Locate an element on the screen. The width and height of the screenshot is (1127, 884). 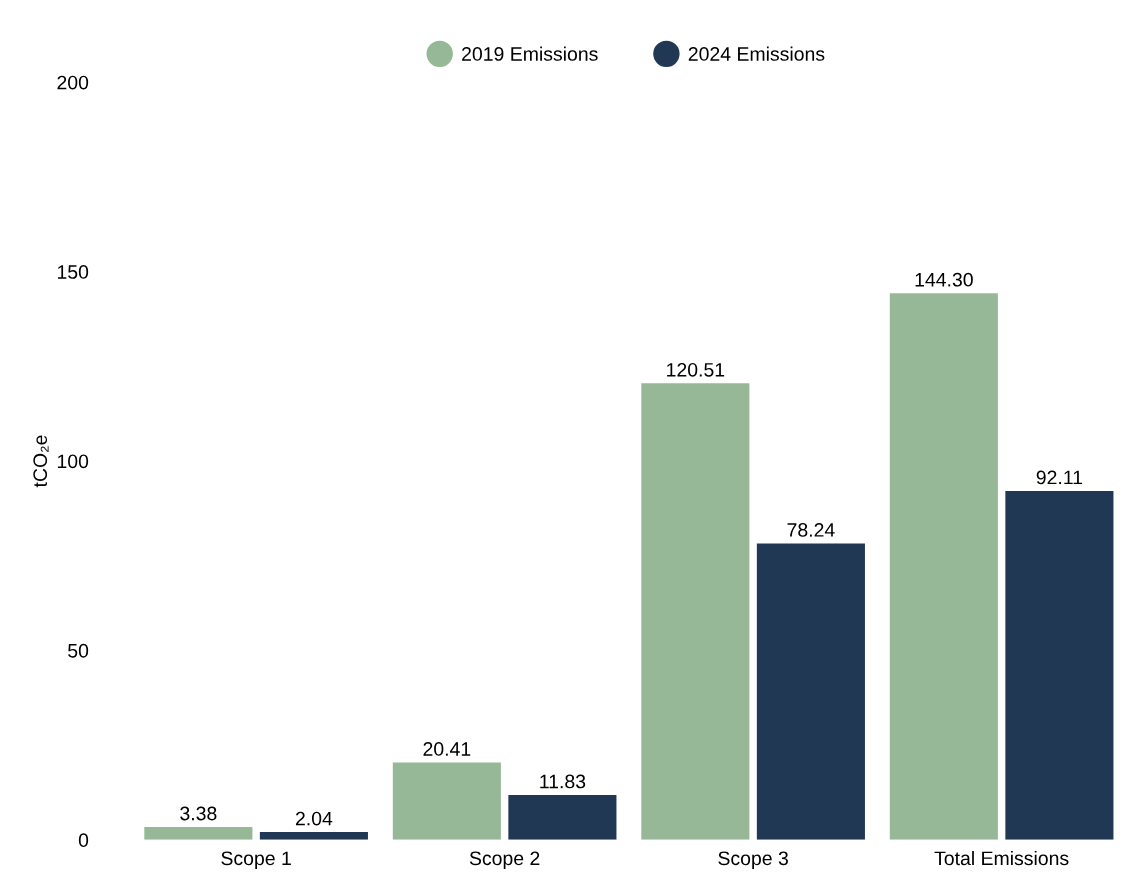
legend-label: 2024 Emissions is located at coordinates (756, 53).